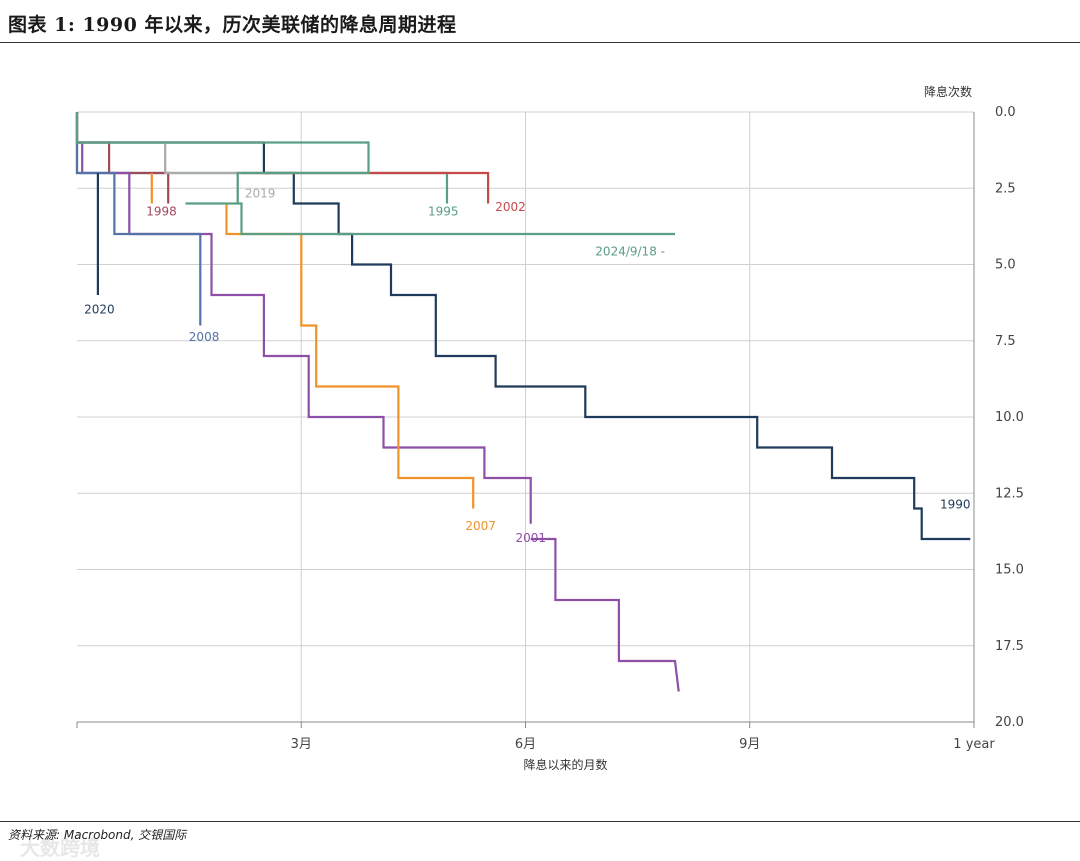 This screenshot has width=1080, height=861. What do you see at coordinates (948, 91) in the screenshot?
I see `y-axis-title: 降息次数` at bounding box center [948, 91].